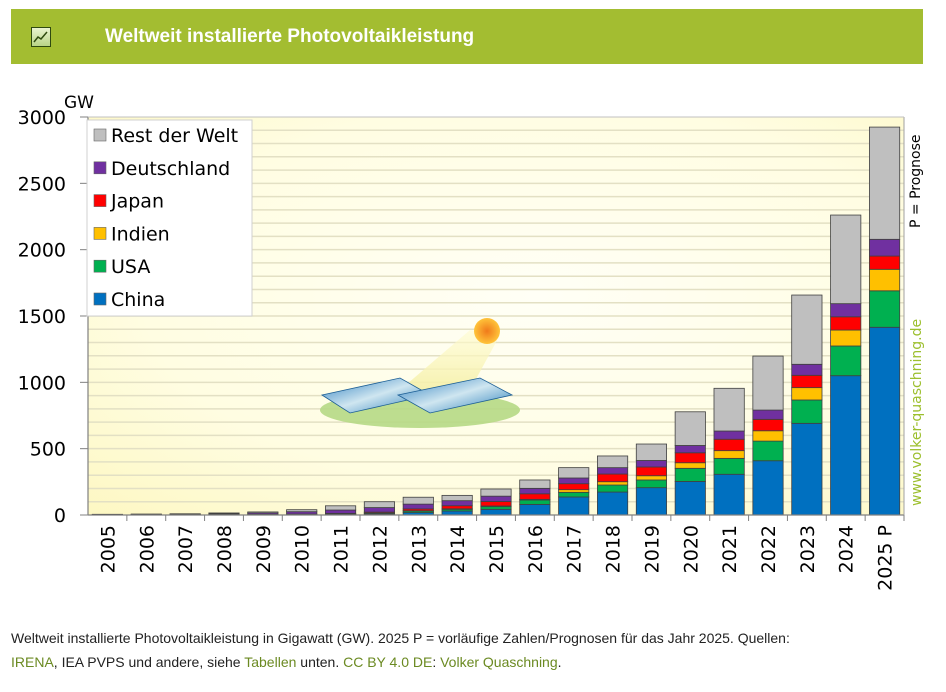  I want to click on x-tick-label: 2007, so click(186, 549).